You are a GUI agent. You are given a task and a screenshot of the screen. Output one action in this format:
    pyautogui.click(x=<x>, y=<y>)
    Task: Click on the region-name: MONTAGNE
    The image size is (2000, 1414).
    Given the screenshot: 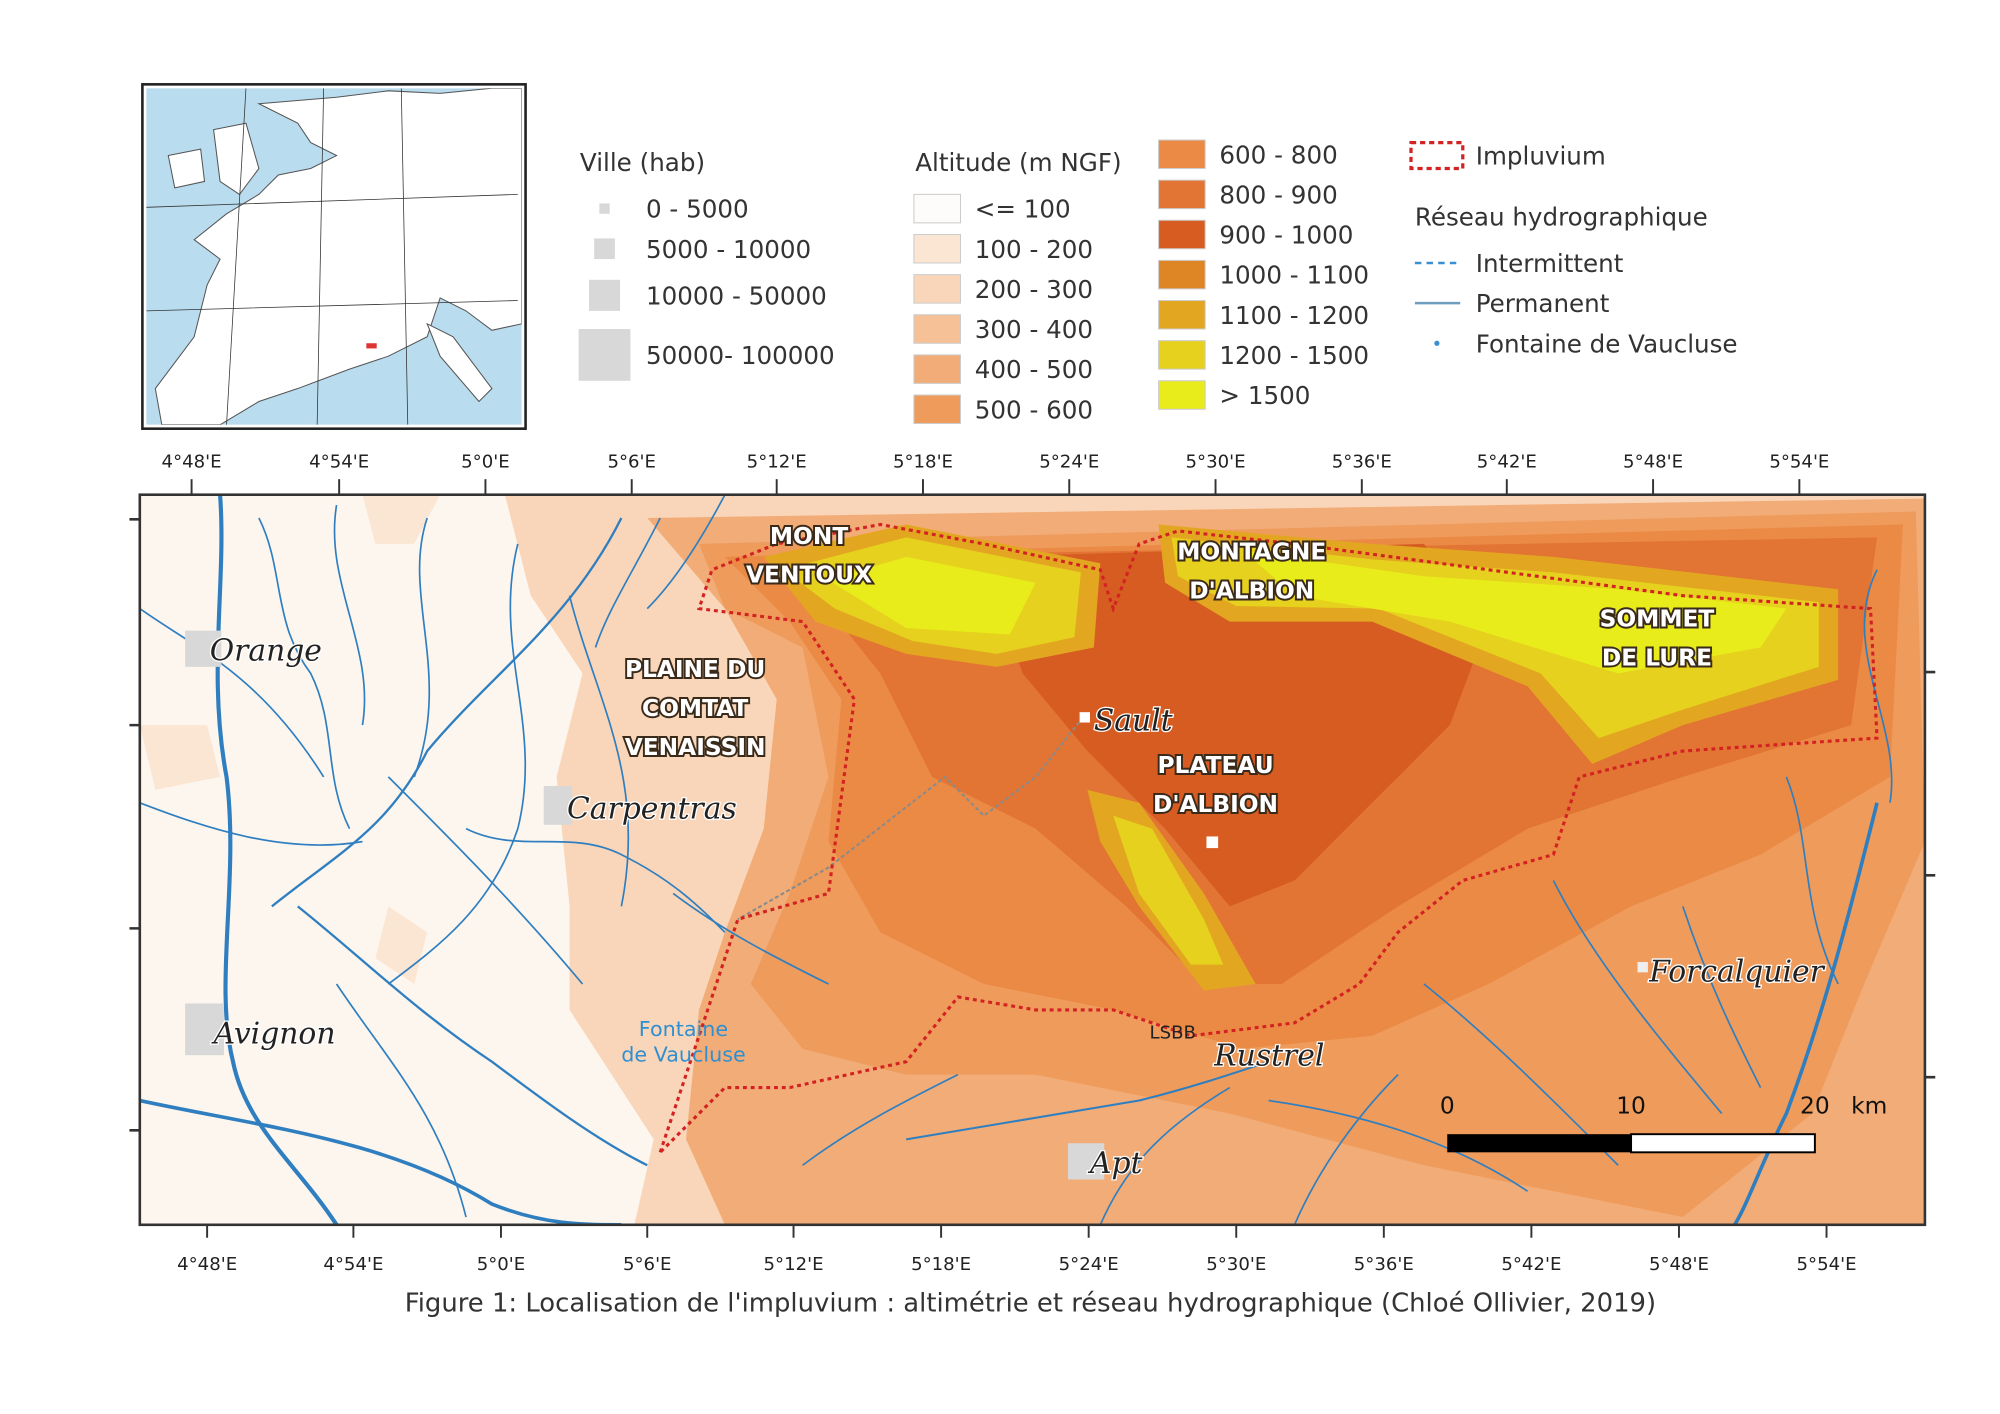 What is the action you would take?
    pyautogui.click(x=1251, y=551)
    